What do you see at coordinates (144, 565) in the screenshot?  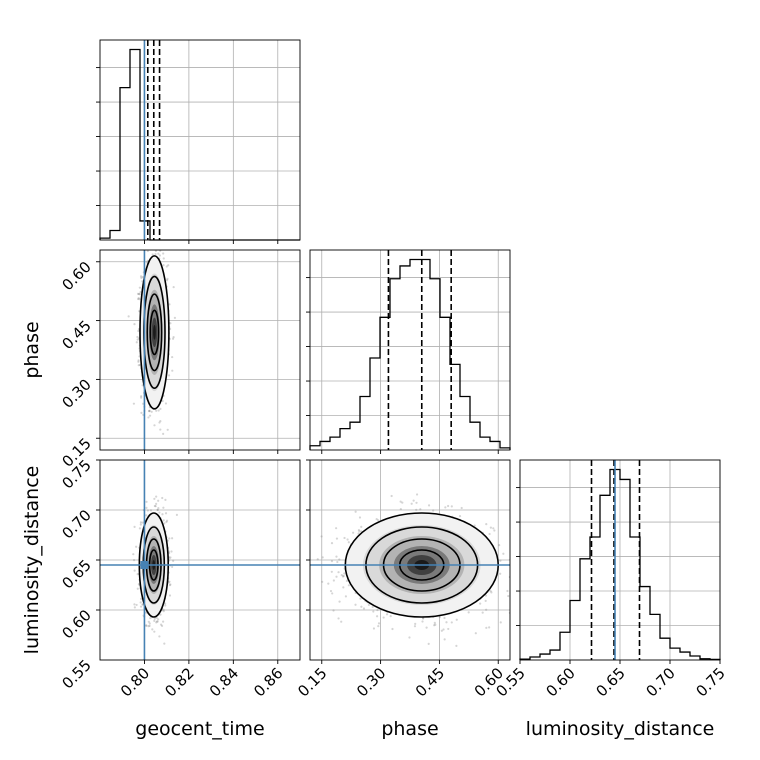 I see `truth-marker-geocent_time-luminosity_distance` at bounding box center [144, 565].